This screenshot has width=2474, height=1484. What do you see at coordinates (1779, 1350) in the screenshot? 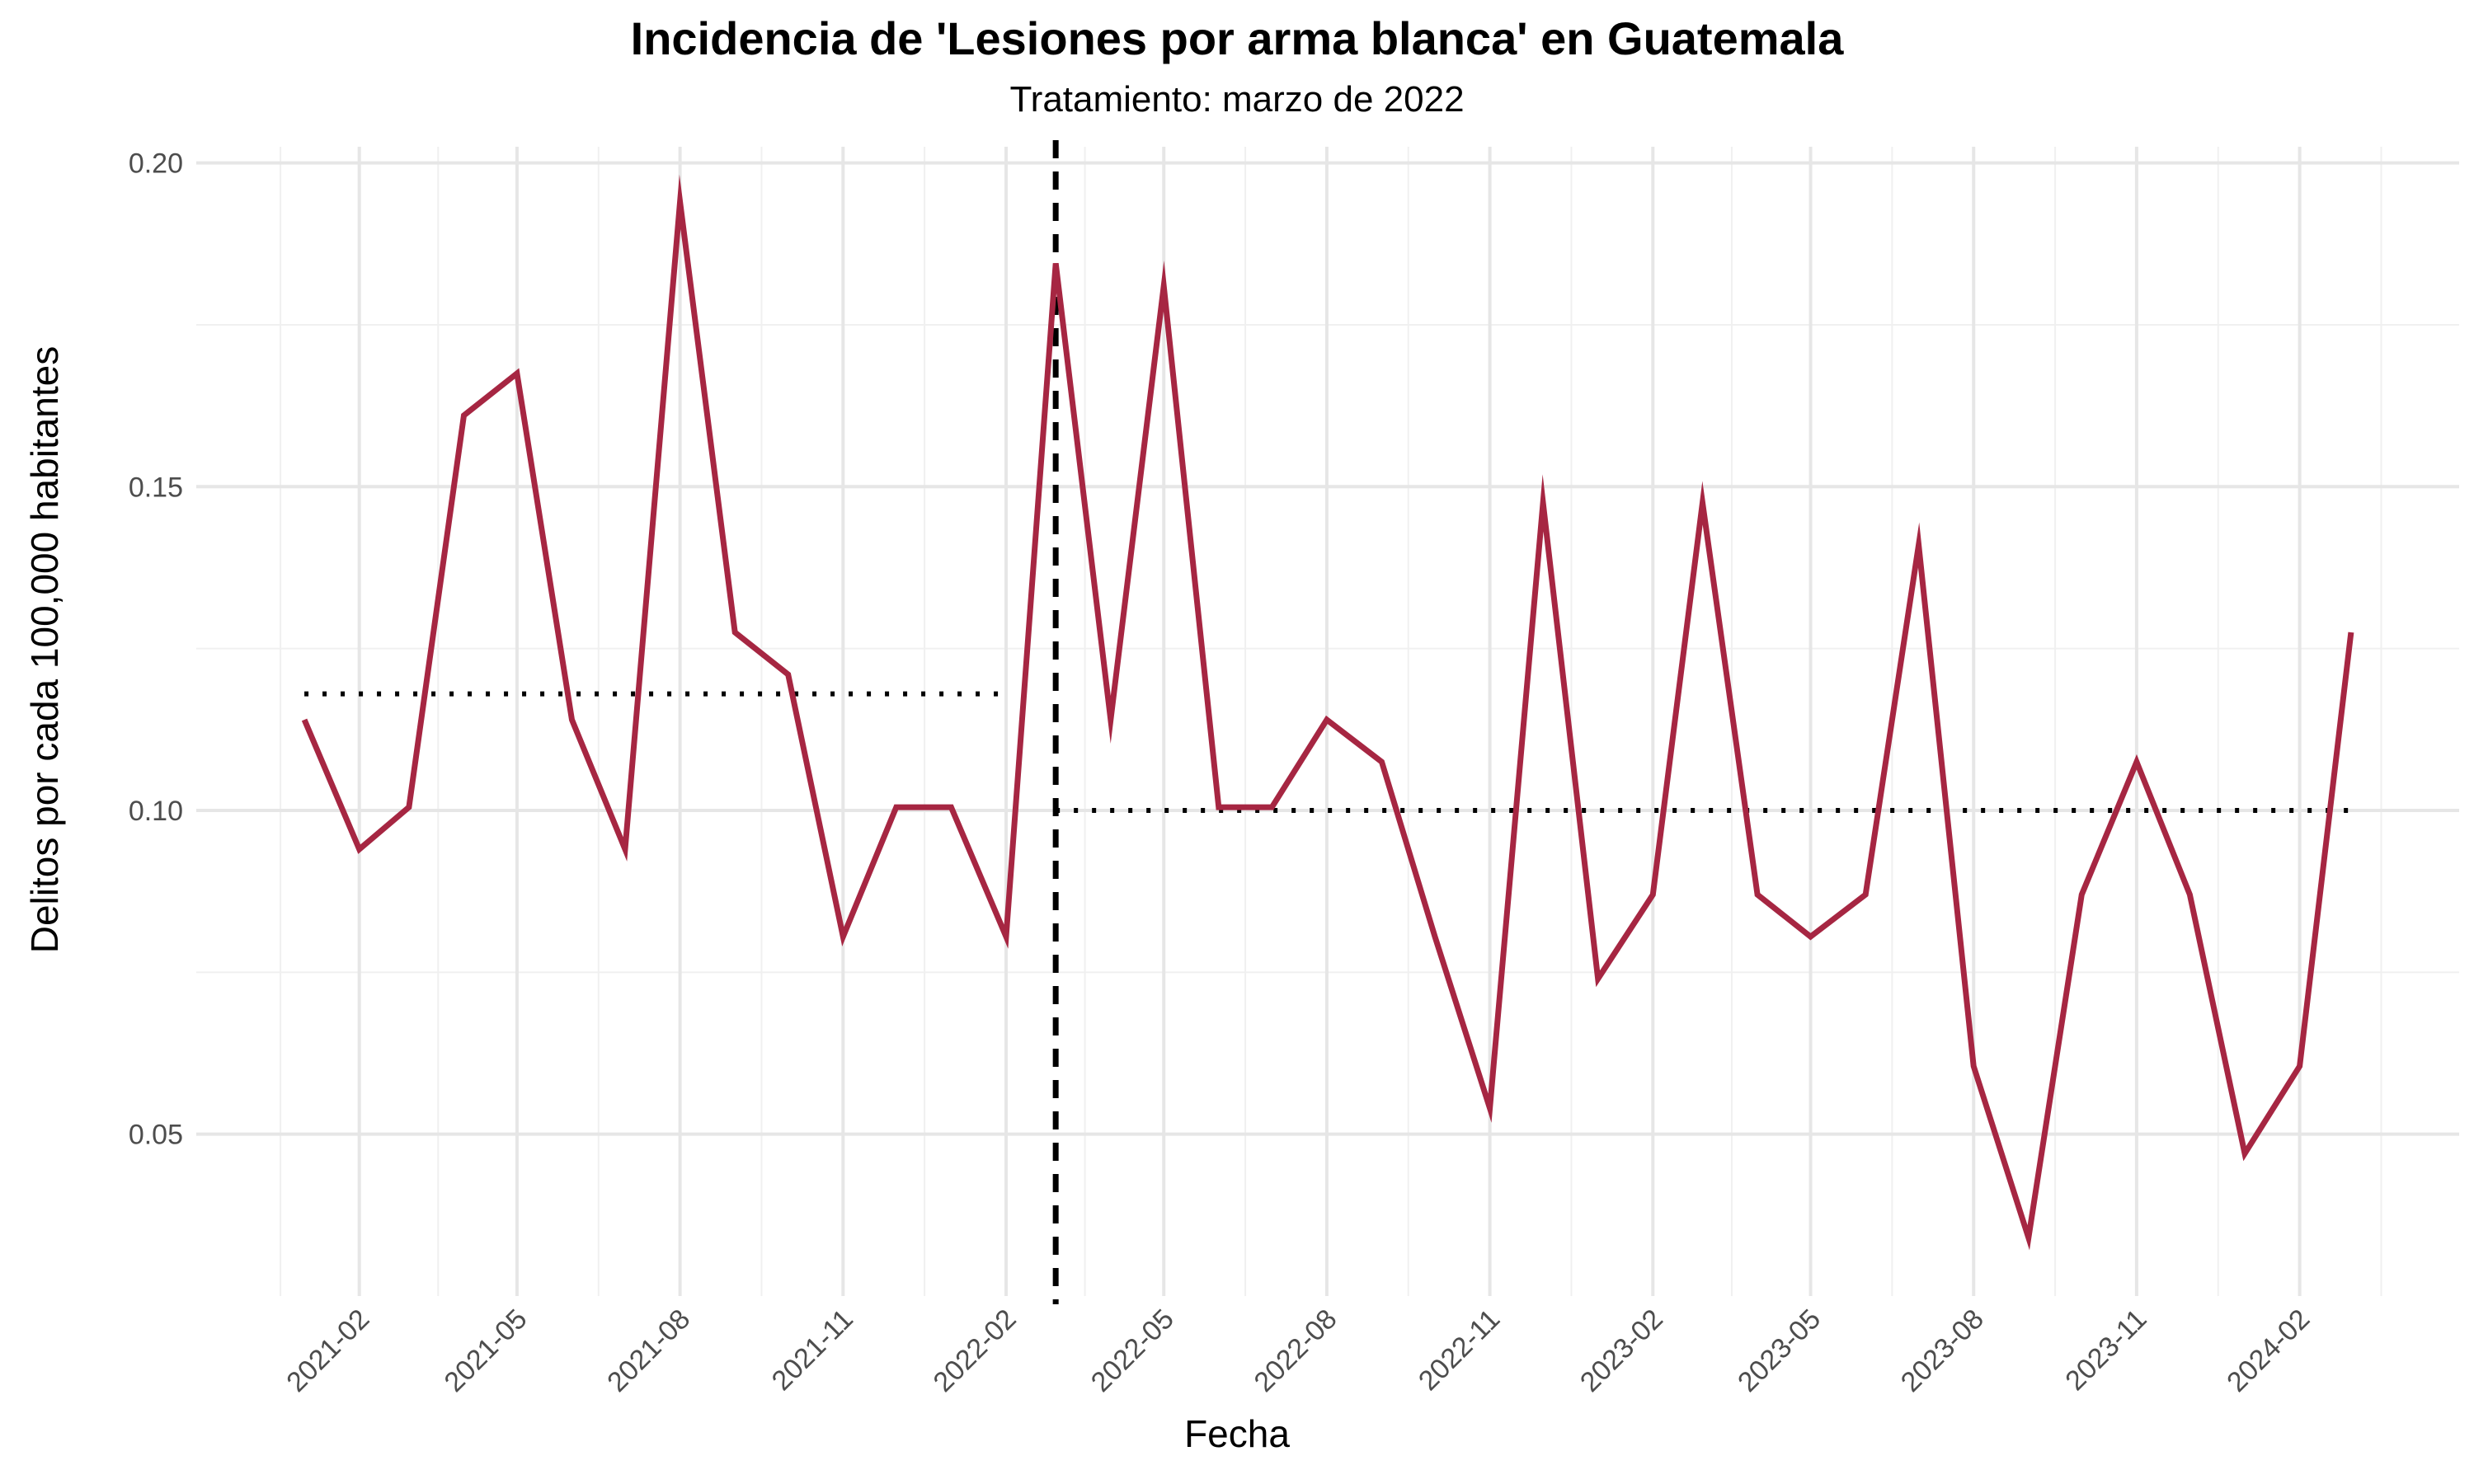
I see `x-tick-label: 2023-05` at bounding box center [1779, 1350].